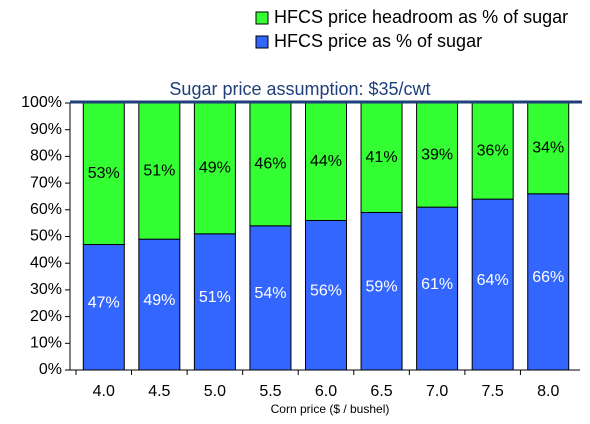 This screenshot has height=424, width=590. I want to click on data-label: 56%, so click(326, 290).